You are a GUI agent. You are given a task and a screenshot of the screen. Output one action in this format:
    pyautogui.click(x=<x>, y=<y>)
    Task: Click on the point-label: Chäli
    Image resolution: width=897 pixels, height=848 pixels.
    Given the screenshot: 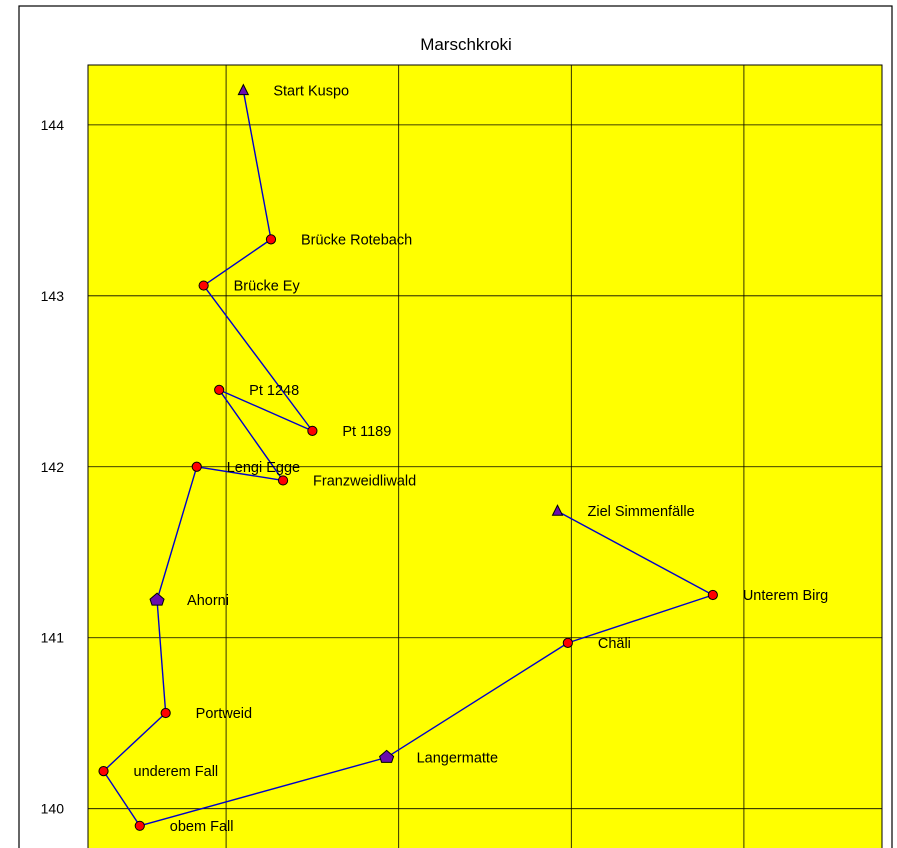 What is the action you would take?
    pyautogui.click(x=614, y=644)
    